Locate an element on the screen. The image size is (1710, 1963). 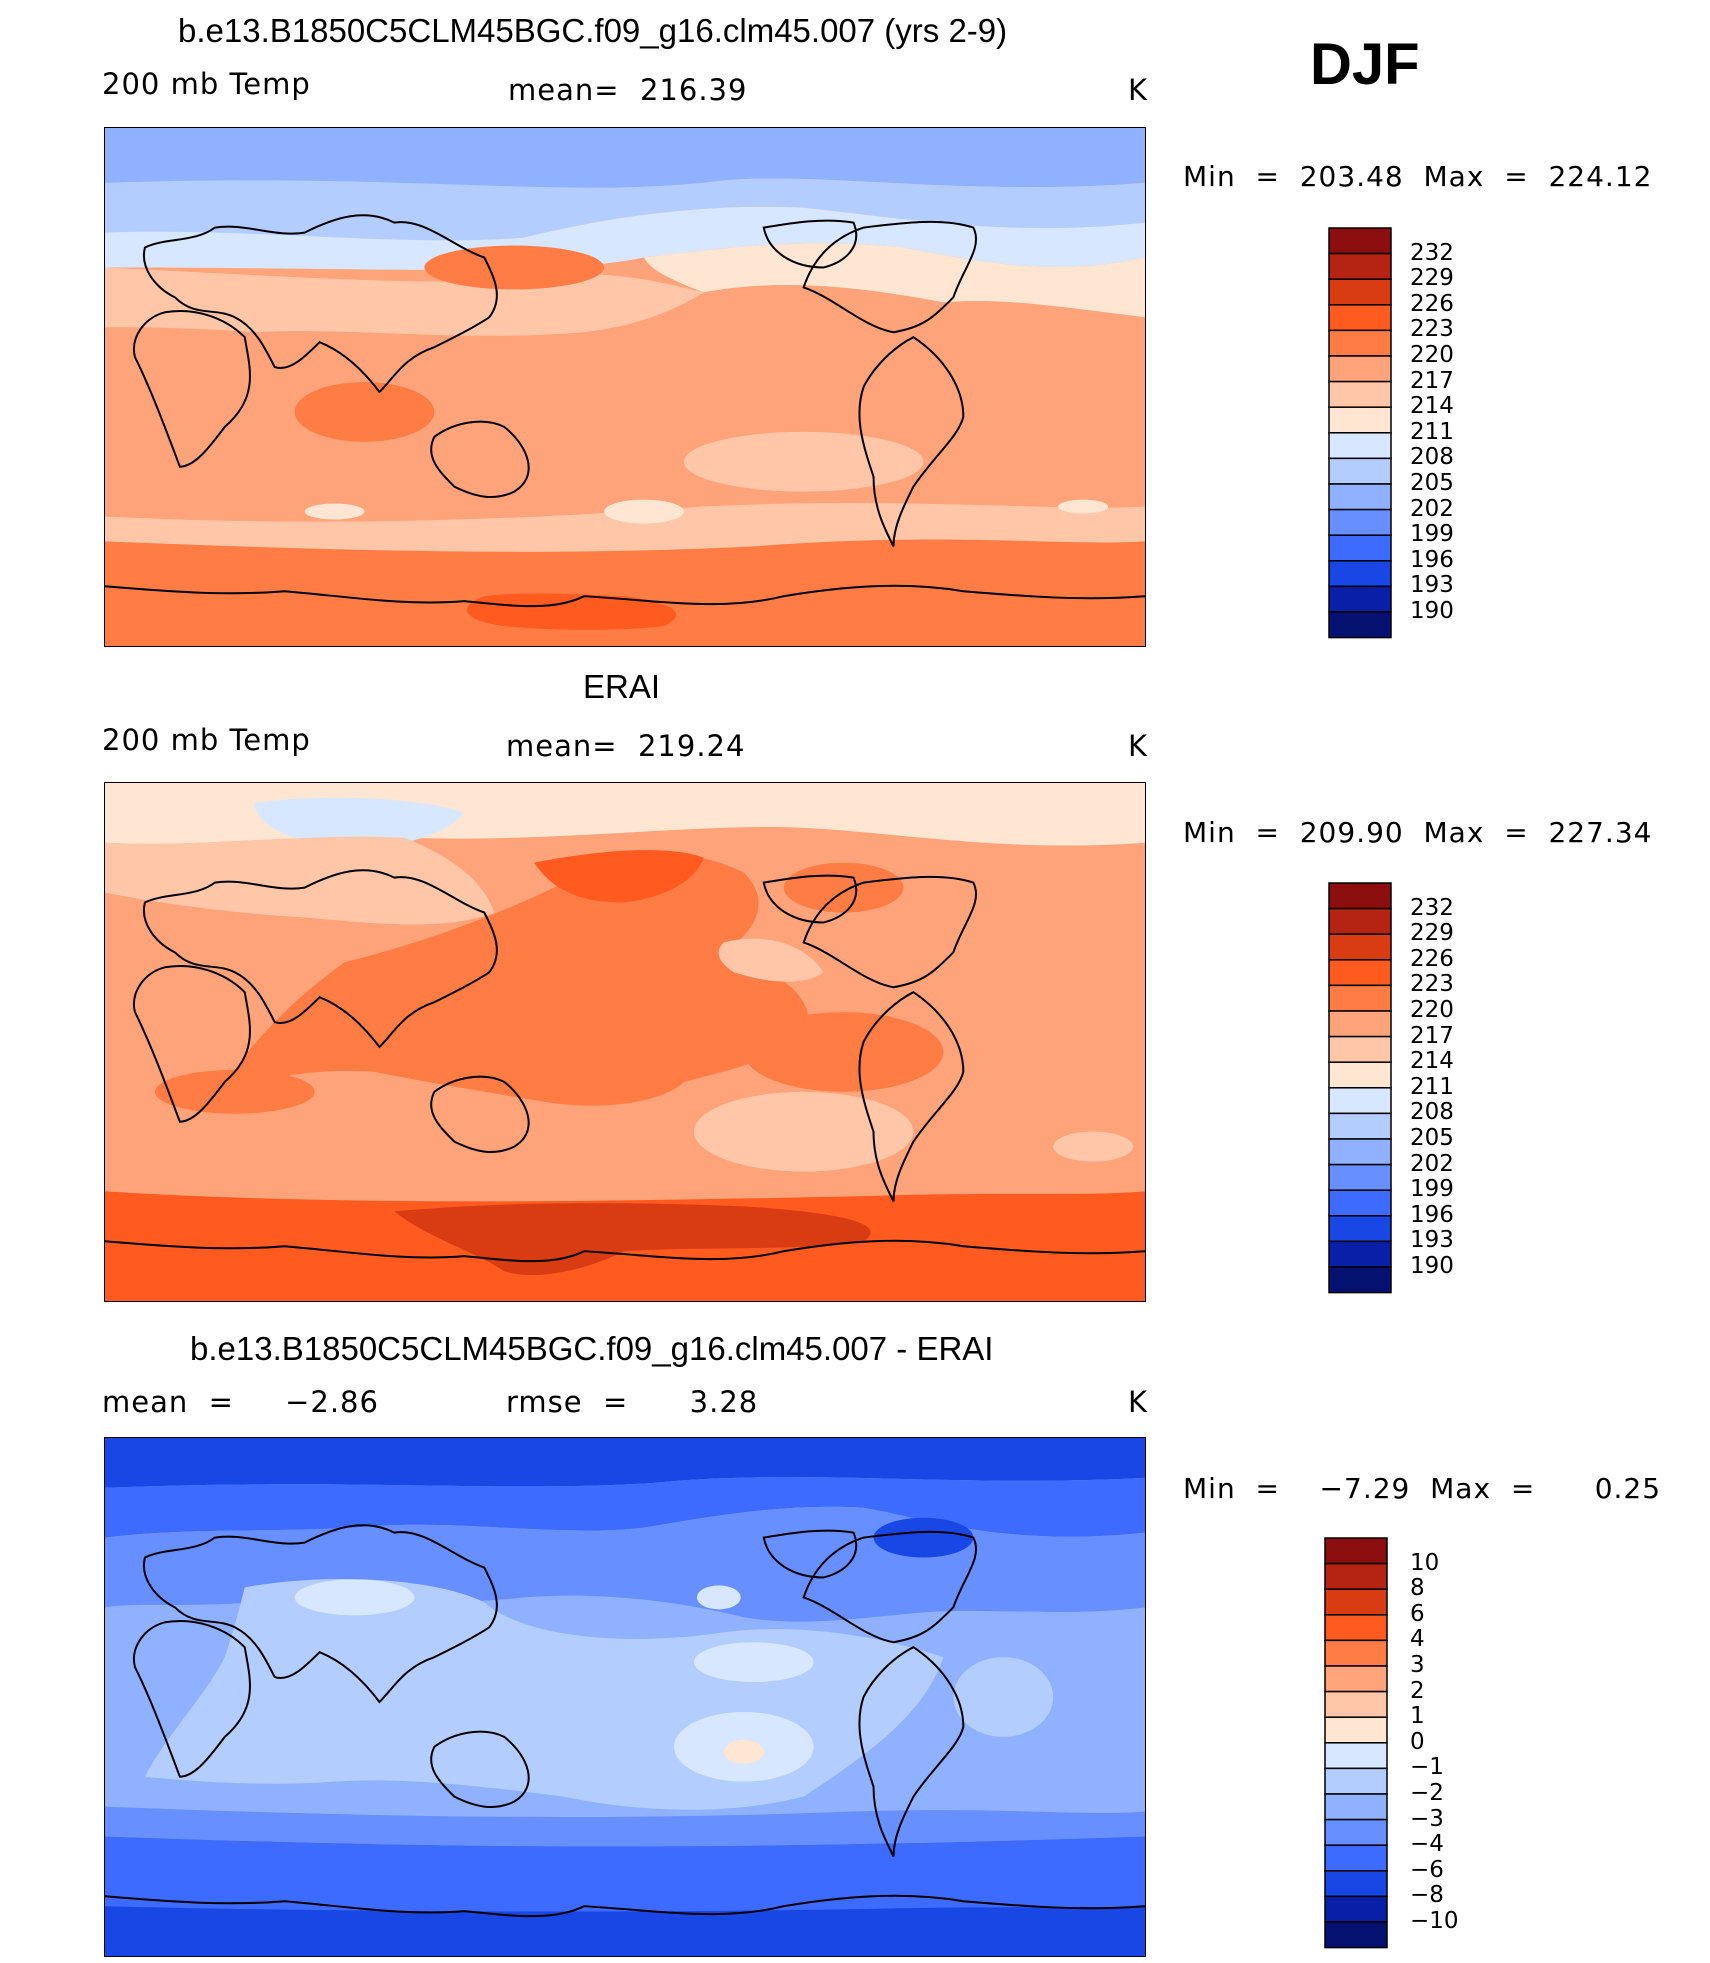
colorbar-level-label: 3 is located at coordinates (1417, 1665).